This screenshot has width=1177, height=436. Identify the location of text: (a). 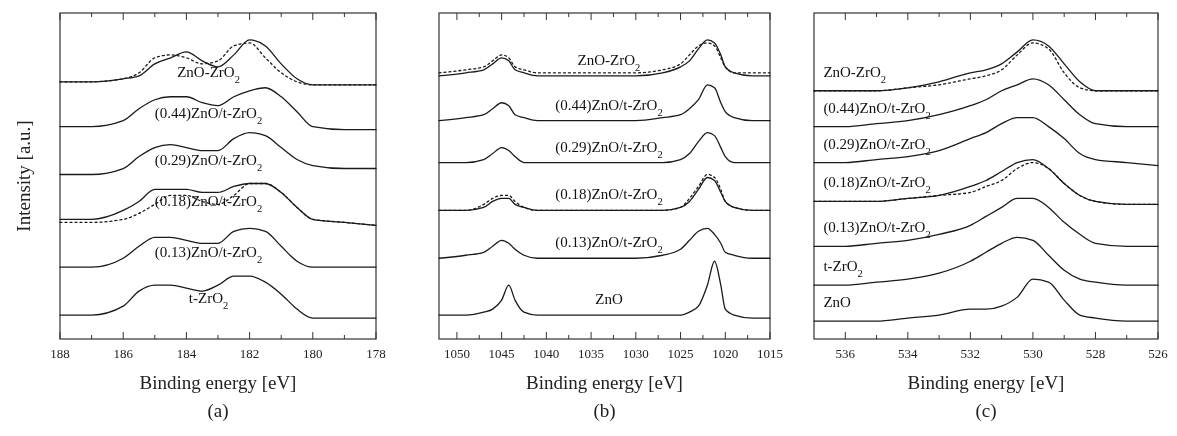
(218, 411).